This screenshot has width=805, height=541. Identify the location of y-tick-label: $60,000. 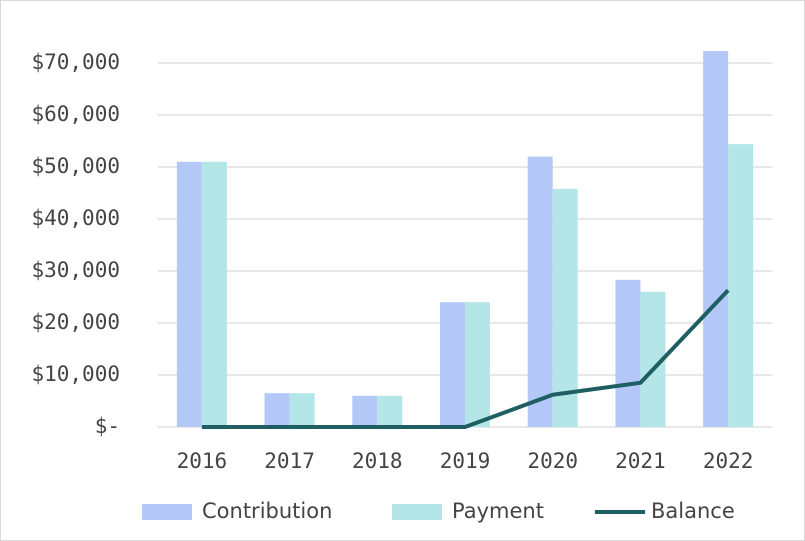
(75, 114).